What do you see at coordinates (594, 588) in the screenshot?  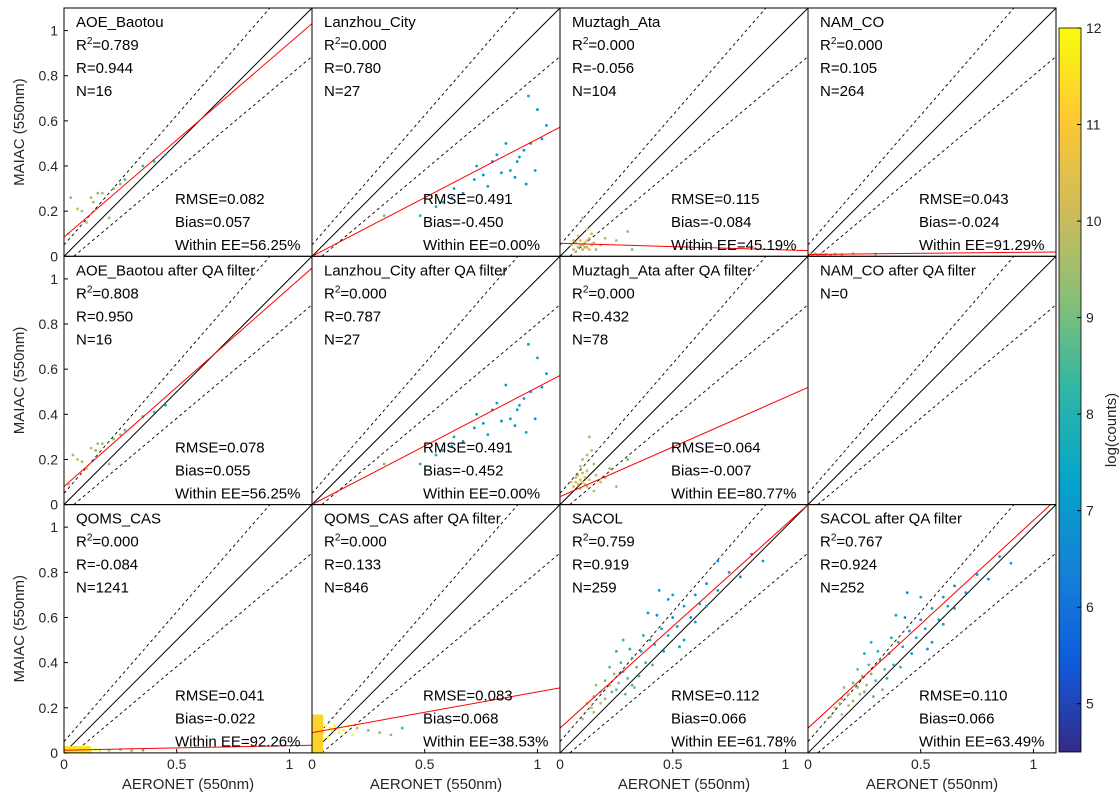 I see `n-stat: N=259` at bounding box center [594, 588].